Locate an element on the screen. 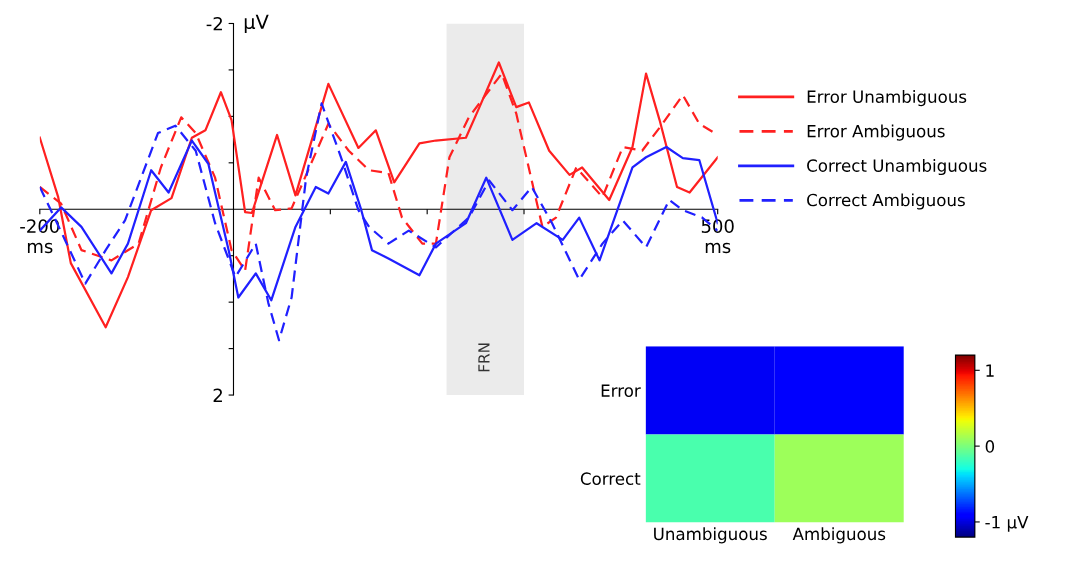 Image resolution: width=1076 pixels, height=587 pixels. color-bar-label: -1 μV is located at coordinates (1007, 524).